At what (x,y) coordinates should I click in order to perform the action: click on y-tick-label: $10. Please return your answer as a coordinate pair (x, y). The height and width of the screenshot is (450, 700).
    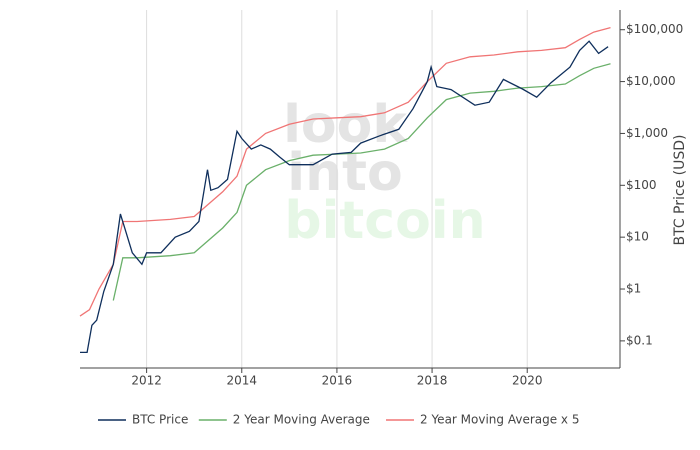
    Looking at the image, I should click on (637, 237).